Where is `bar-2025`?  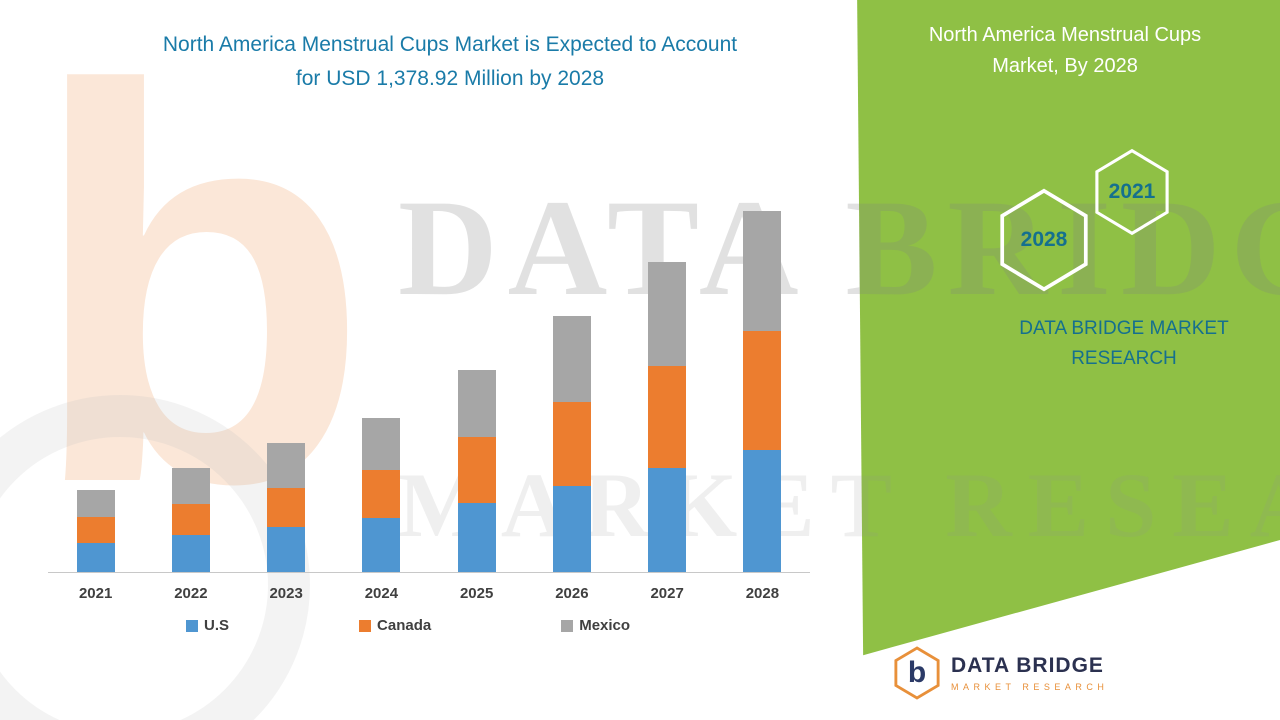 bar-2025 is located at coordinates (476, 382).